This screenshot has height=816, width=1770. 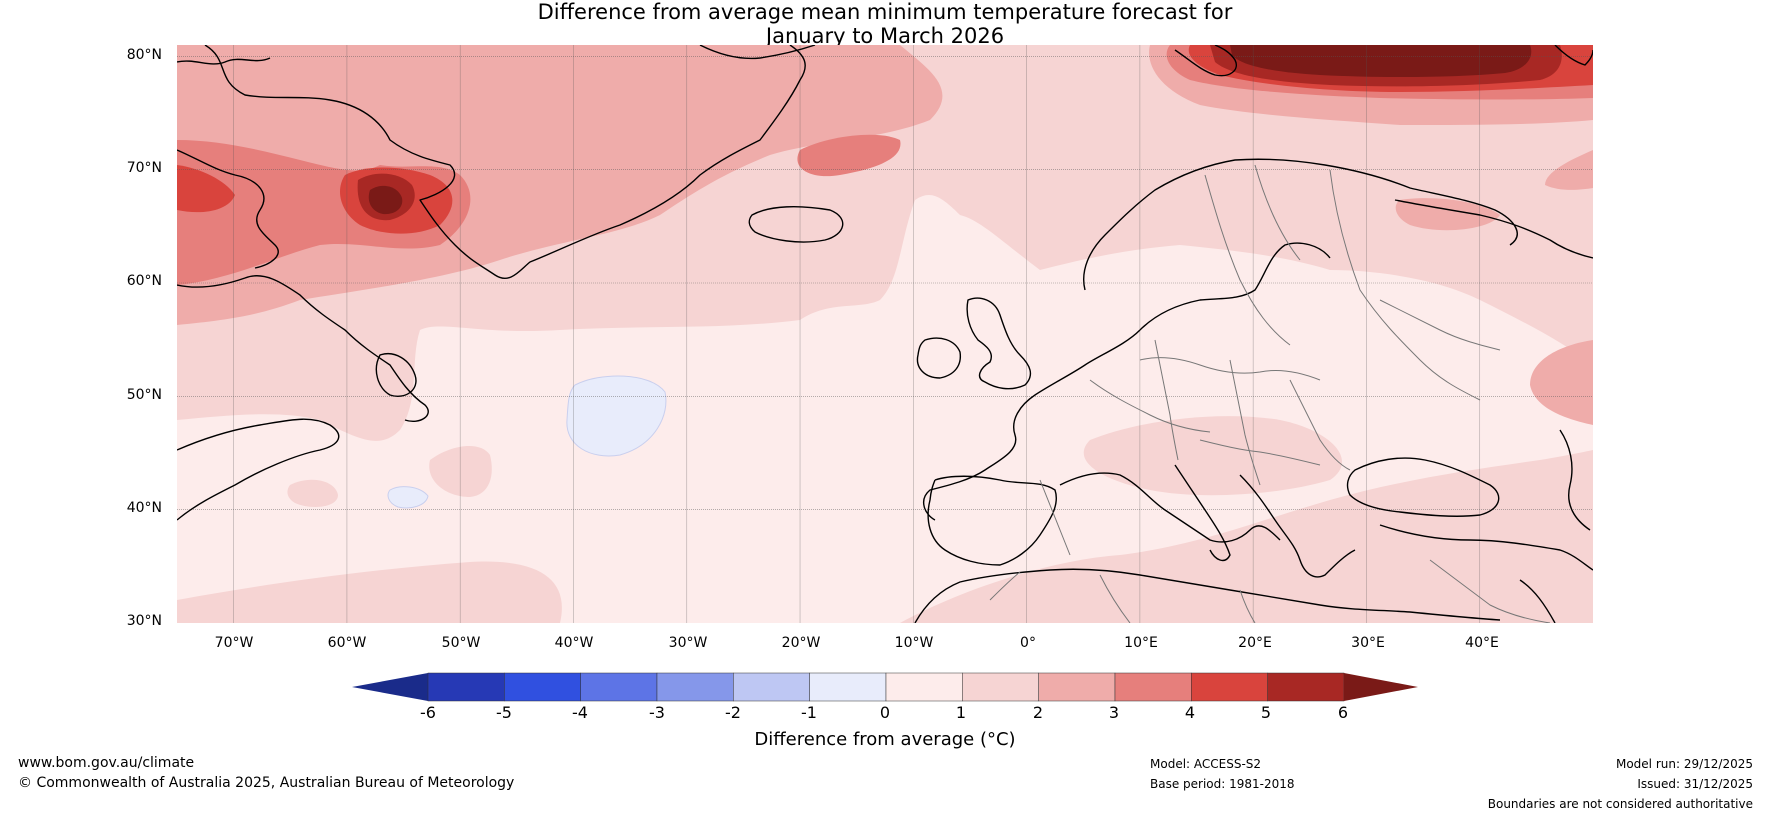 I want to click on coast-newfoundland, so click(x=396, y=375).